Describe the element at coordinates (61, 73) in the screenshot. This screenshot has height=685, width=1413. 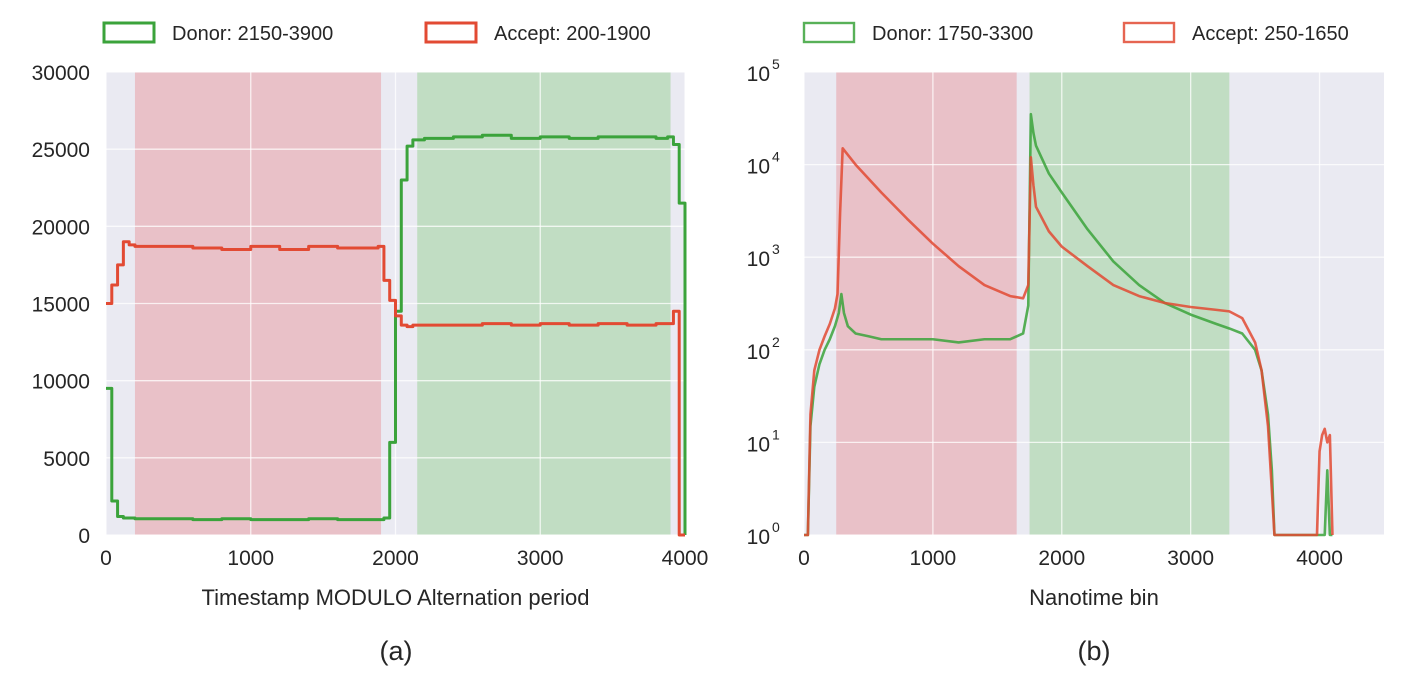
I see `y-tick-label: 30000` at that location.